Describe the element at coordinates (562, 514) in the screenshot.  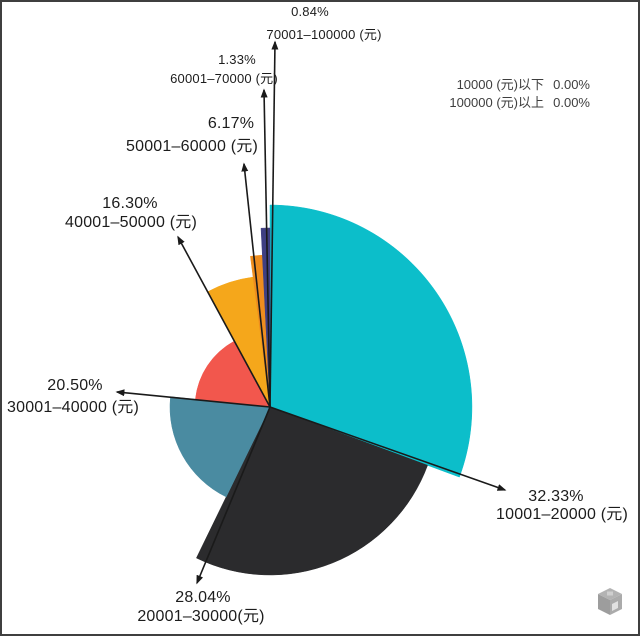
I see `slice-range-label-6: 10001–20000 (元)` at that location.